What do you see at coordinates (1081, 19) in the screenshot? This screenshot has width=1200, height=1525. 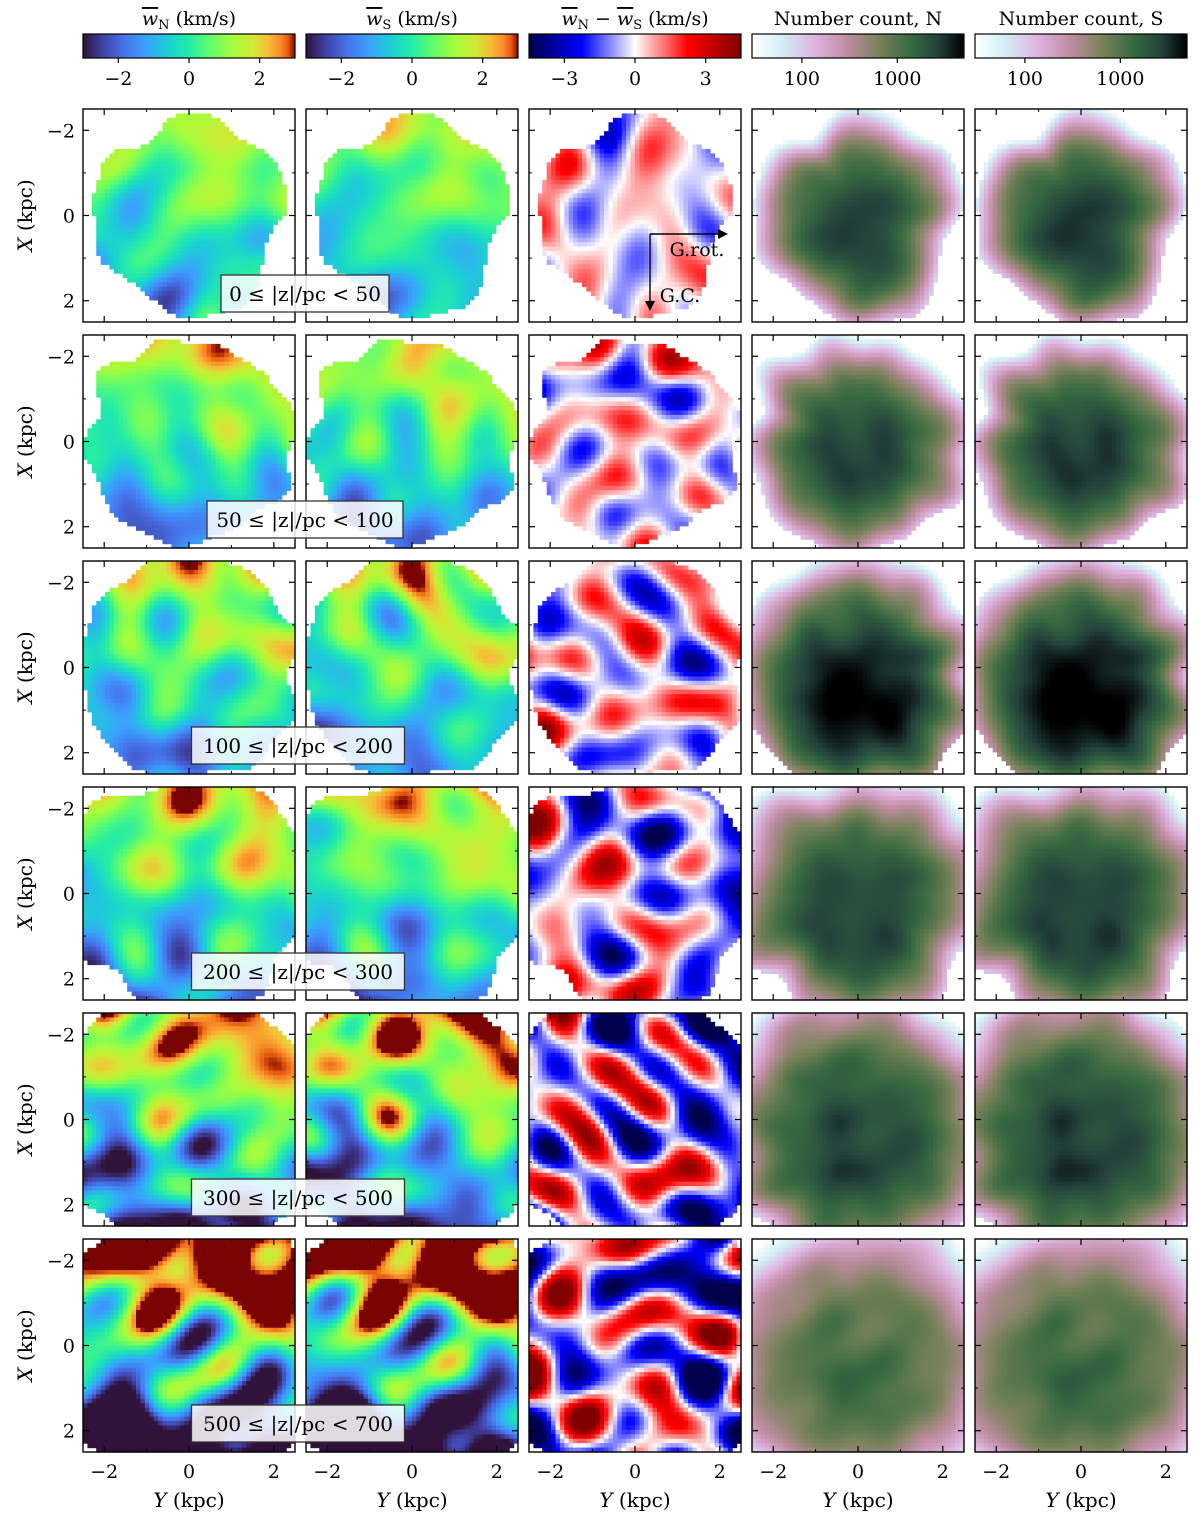 I see `colorbar-title: Number count, S` at bounding box center [1081, 19].